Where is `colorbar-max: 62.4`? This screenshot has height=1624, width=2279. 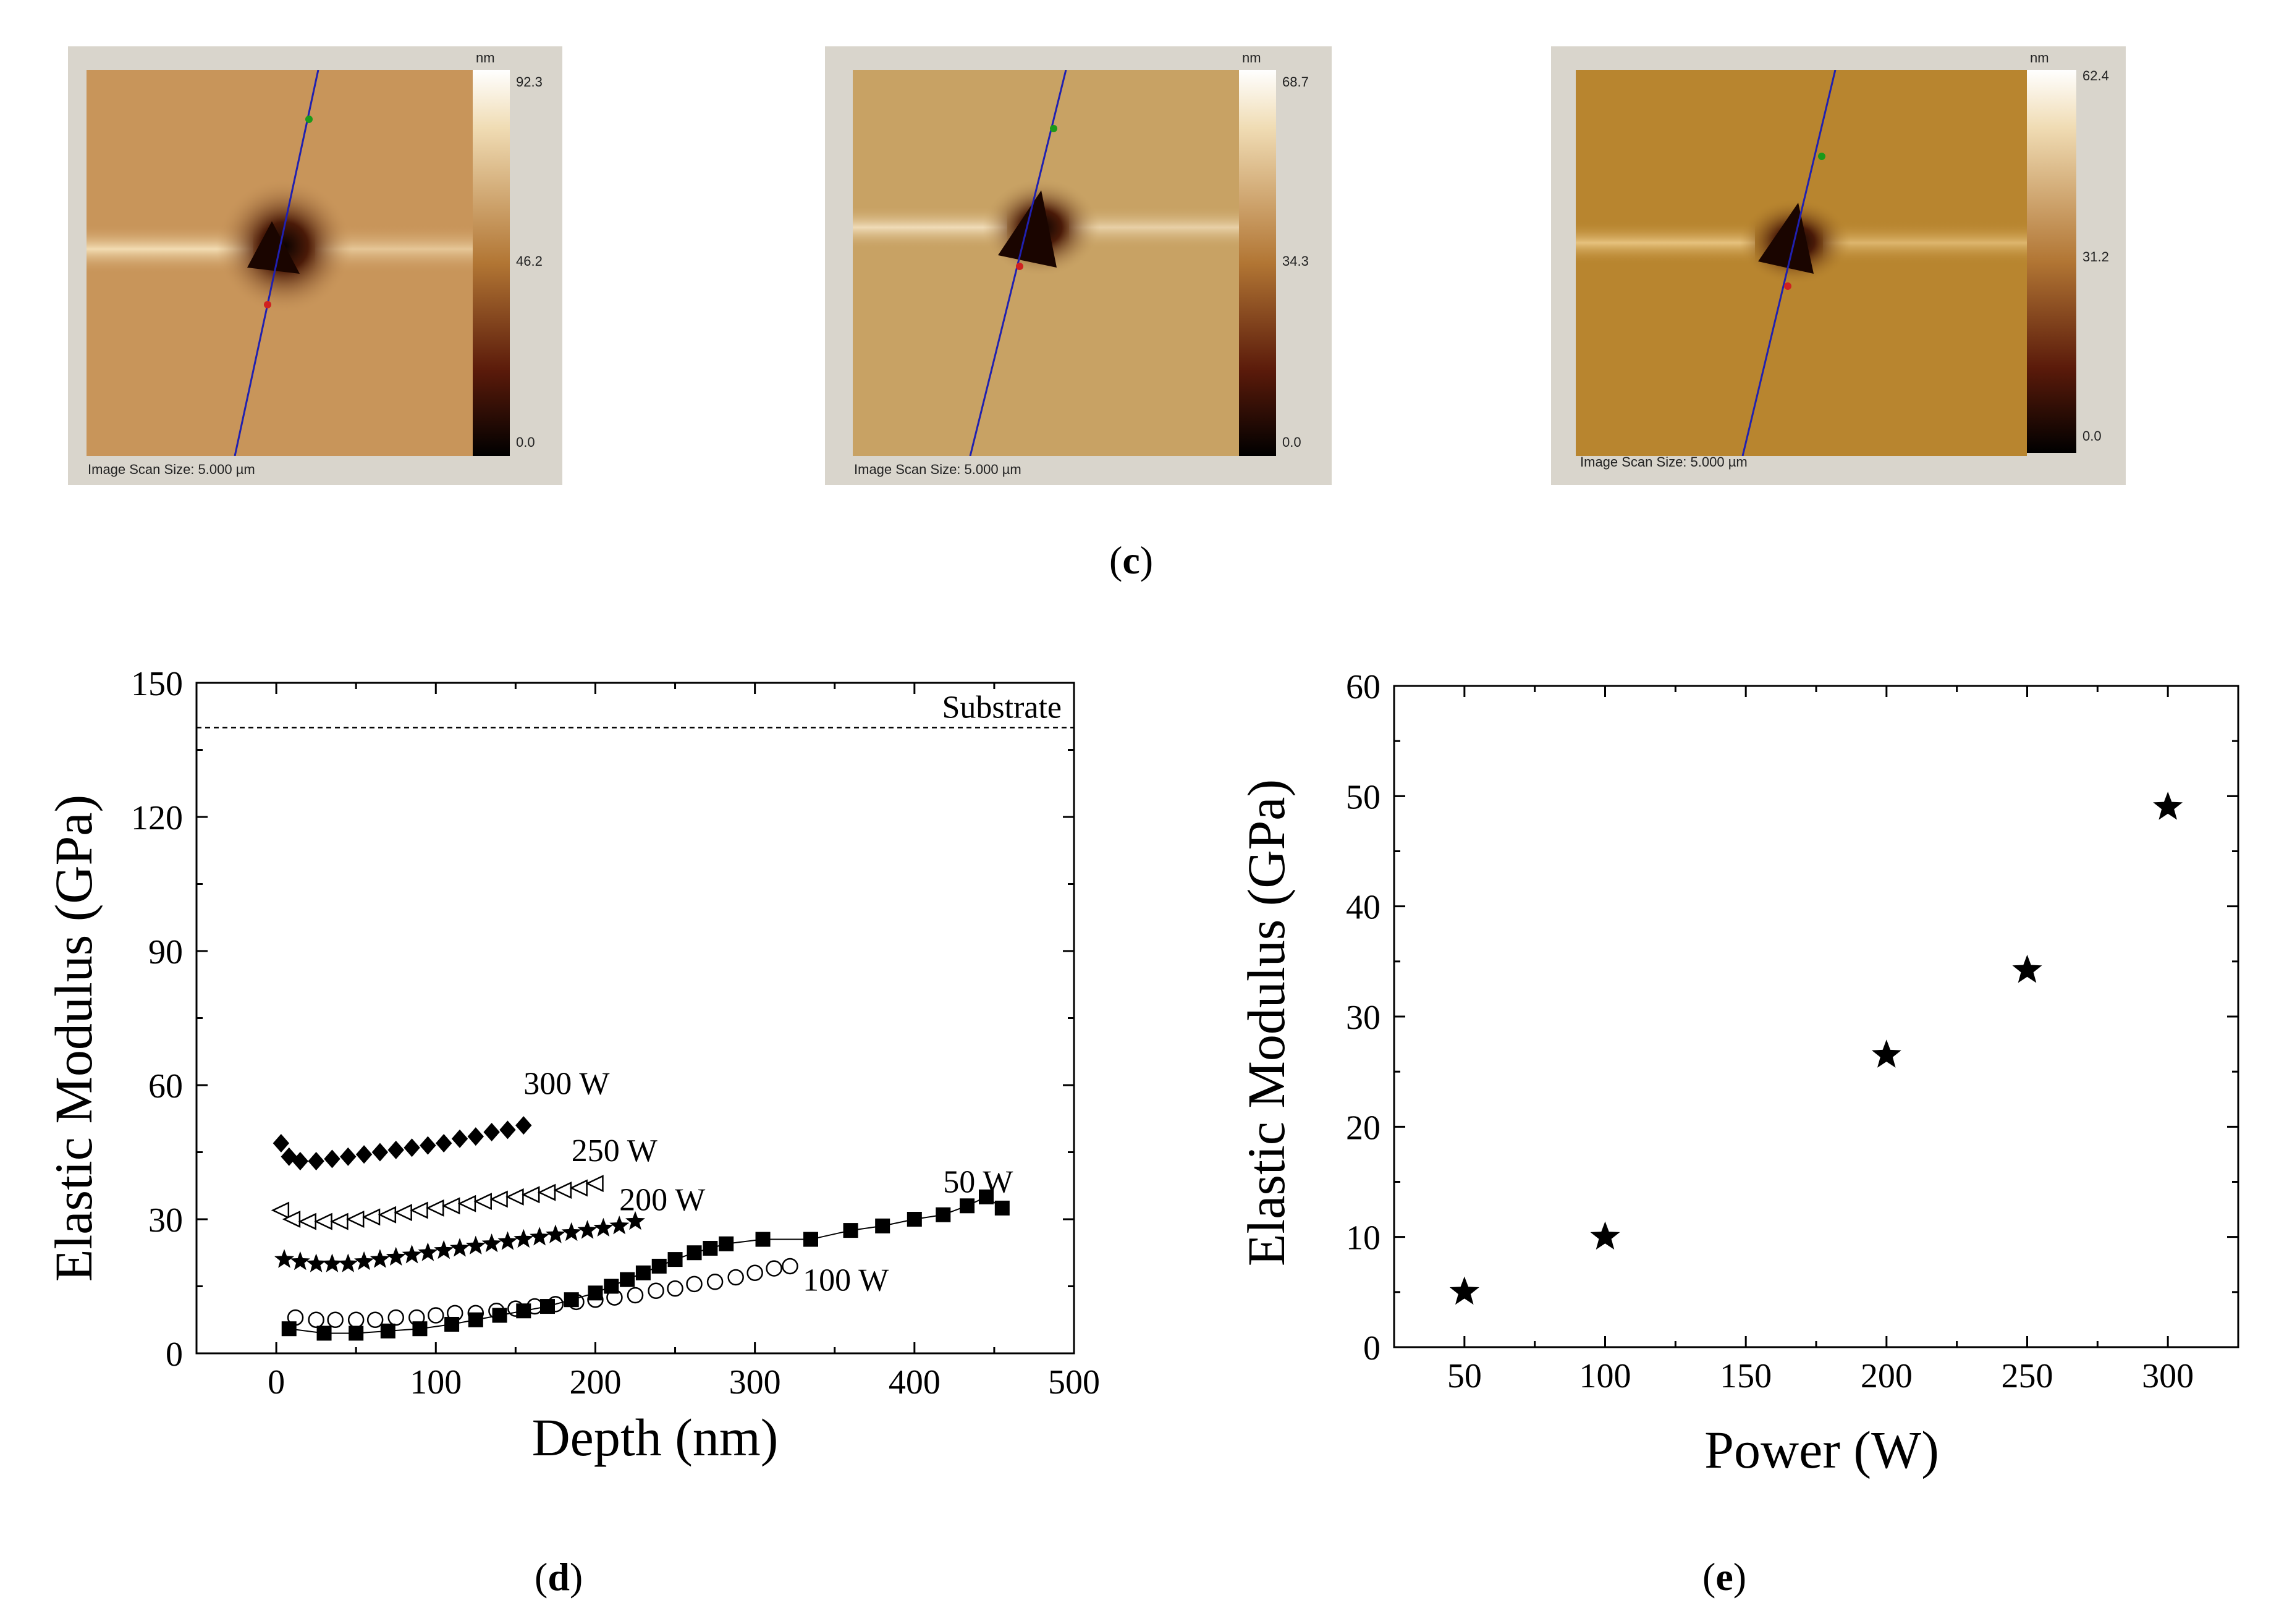 colorbar-max: 62.4 is located at coordinates (2095, 75).